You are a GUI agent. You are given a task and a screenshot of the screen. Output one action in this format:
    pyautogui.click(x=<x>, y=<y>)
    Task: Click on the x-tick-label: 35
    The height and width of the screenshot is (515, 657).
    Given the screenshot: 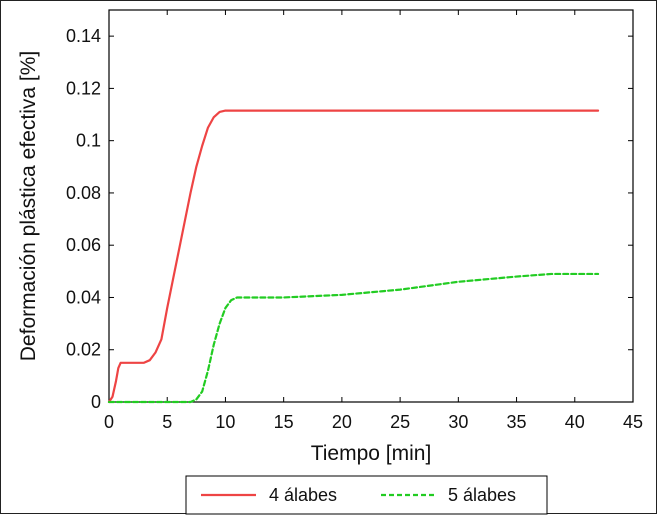 What is the action you would take?
    pyautogui.click(x=517, y=422)
    